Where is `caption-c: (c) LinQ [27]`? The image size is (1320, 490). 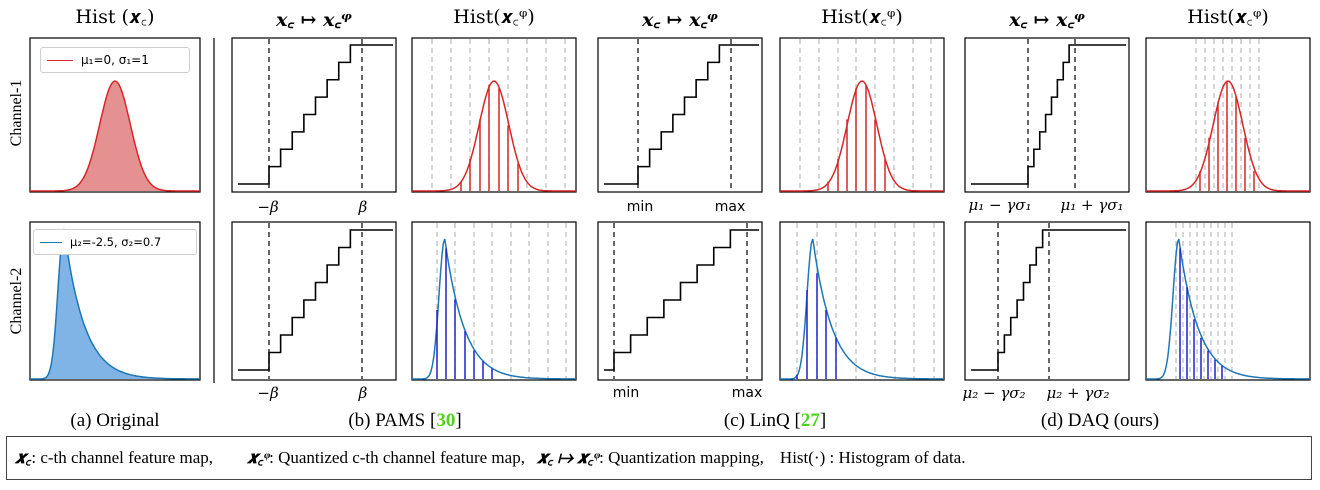
caption-c: (c) LinQ [27] is located at coordinates (775, 421).